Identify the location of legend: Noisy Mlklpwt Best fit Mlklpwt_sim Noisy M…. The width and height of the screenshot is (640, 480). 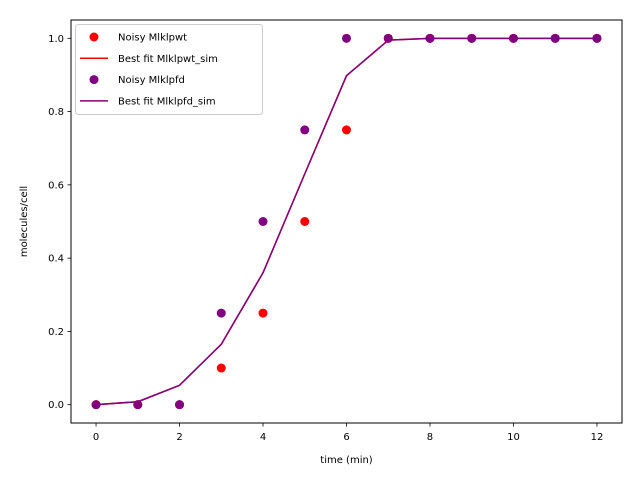
(169, 69).